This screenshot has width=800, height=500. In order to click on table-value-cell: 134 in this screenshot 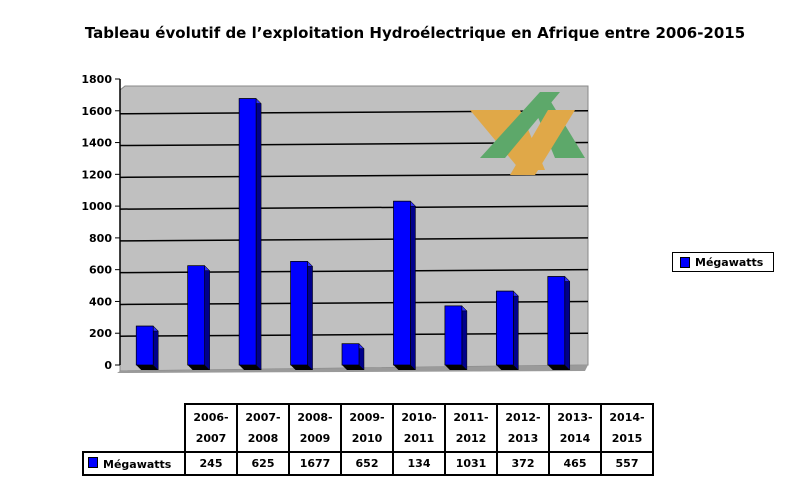, I will do `click(419, 463)`.